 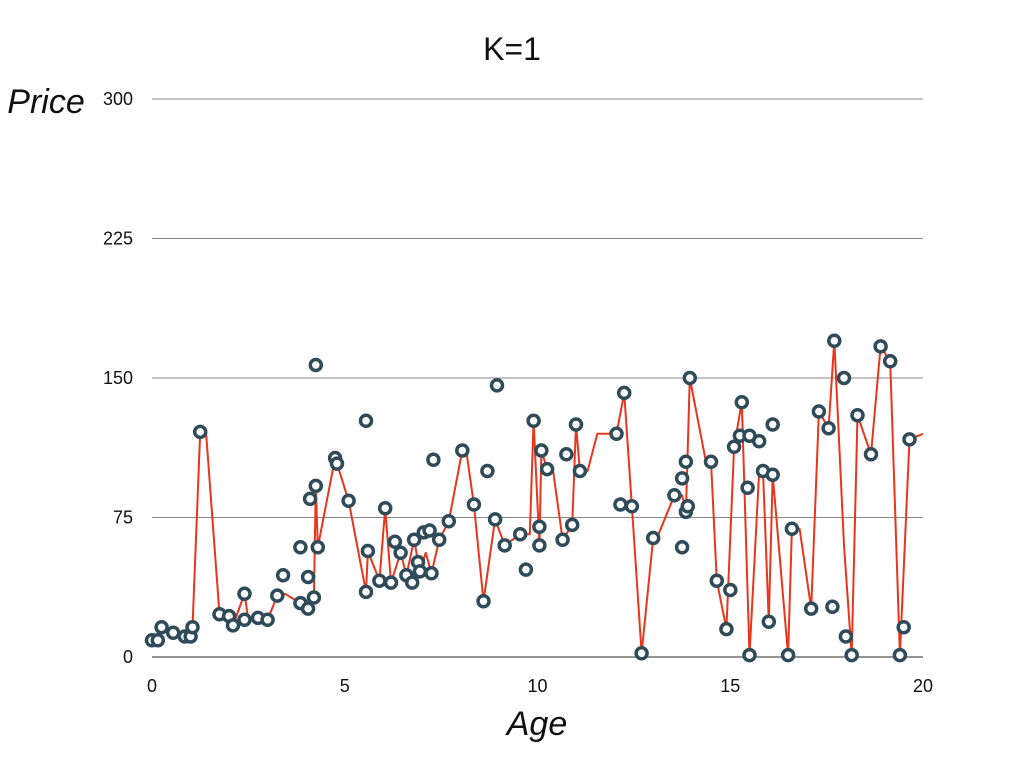 What do you see at coordinates (345, 686) in the screenshot?
I see `x-tick-label: 5` at bounding box center [345, 686].